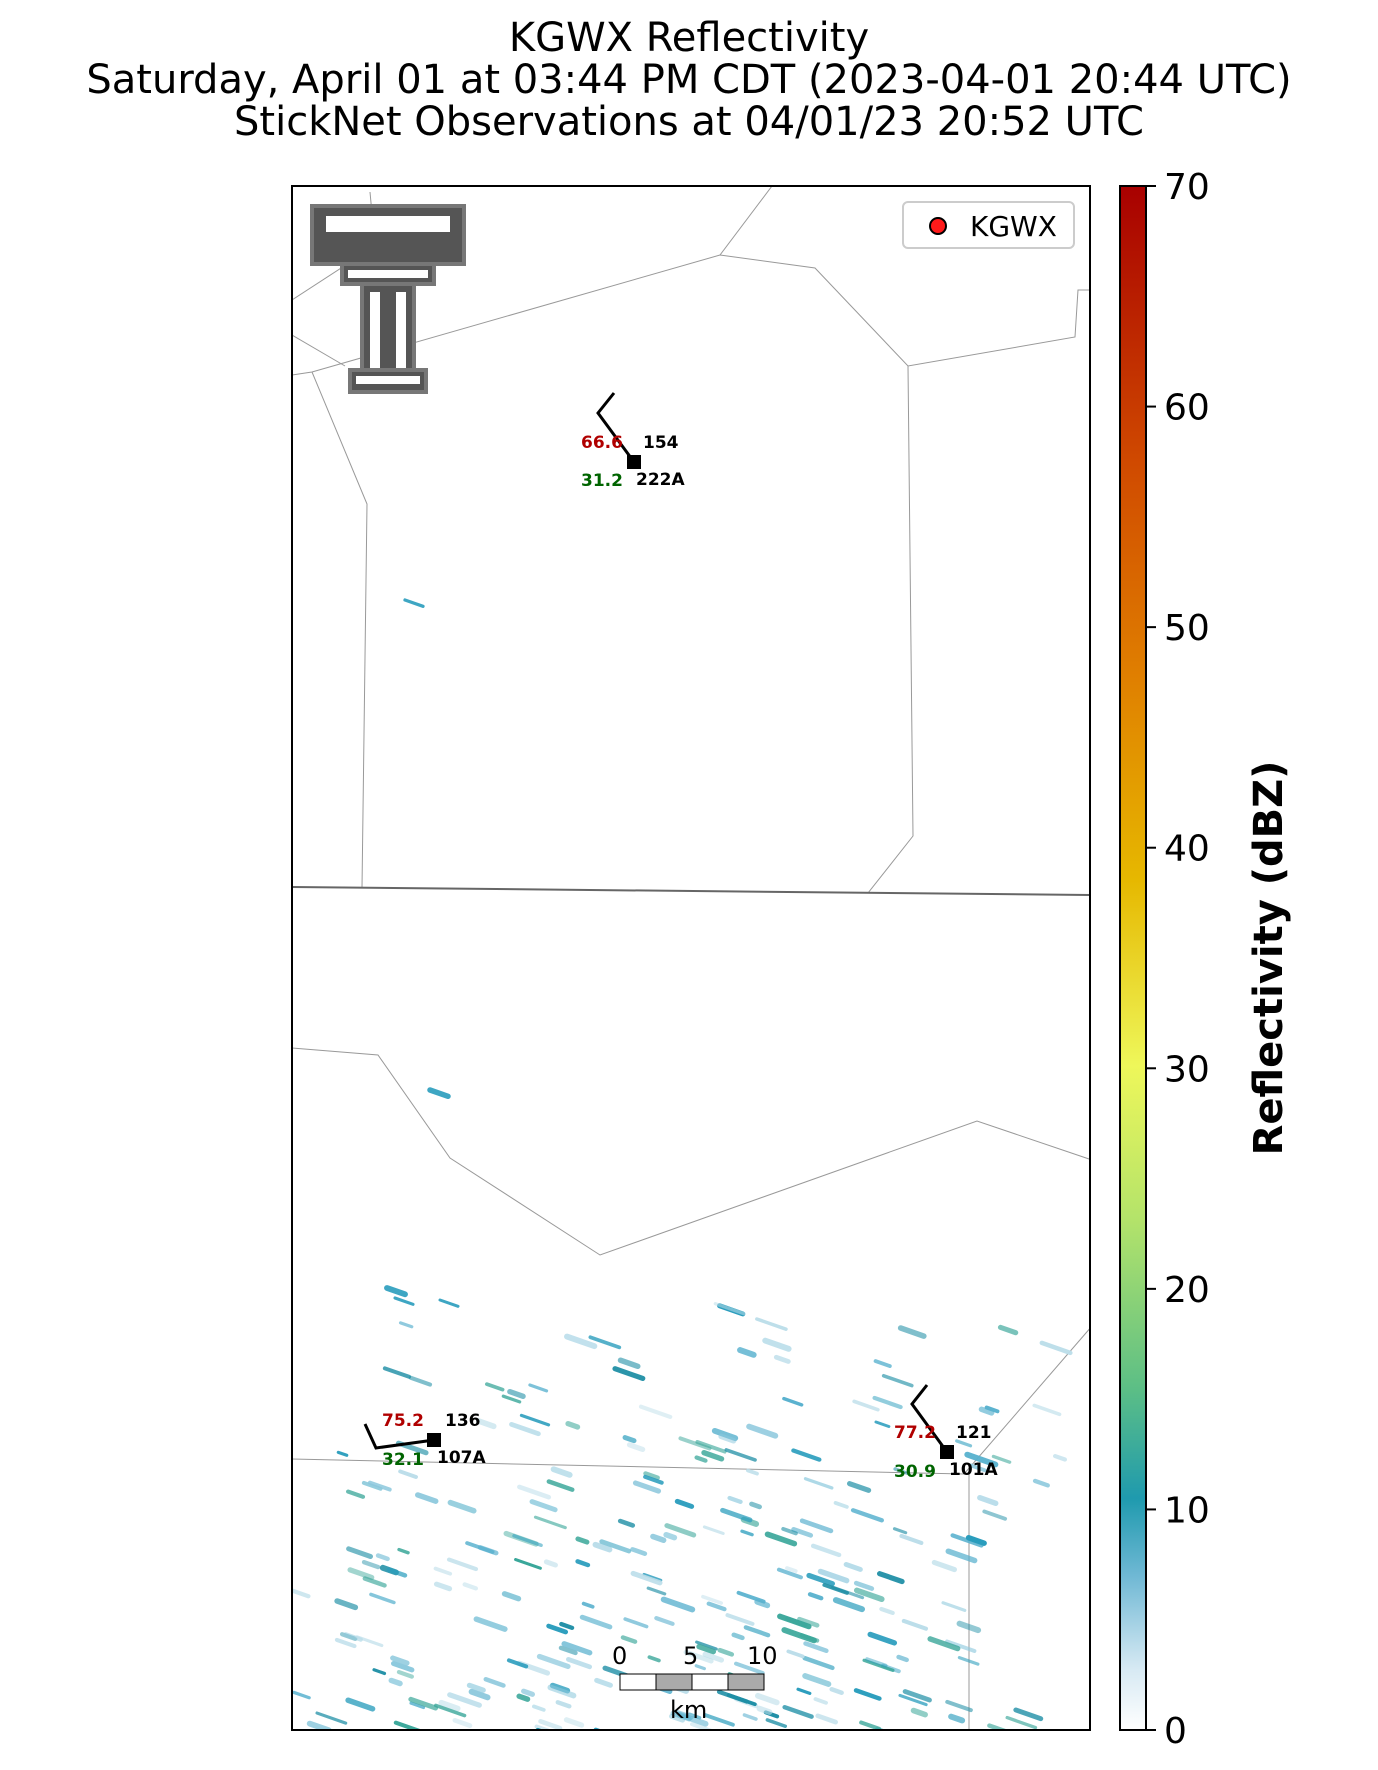 This screenshot has height=1770, width=1378. Describe the element at coordinates (938, 226) in the screenshot. I see `legend-marker` at that location.